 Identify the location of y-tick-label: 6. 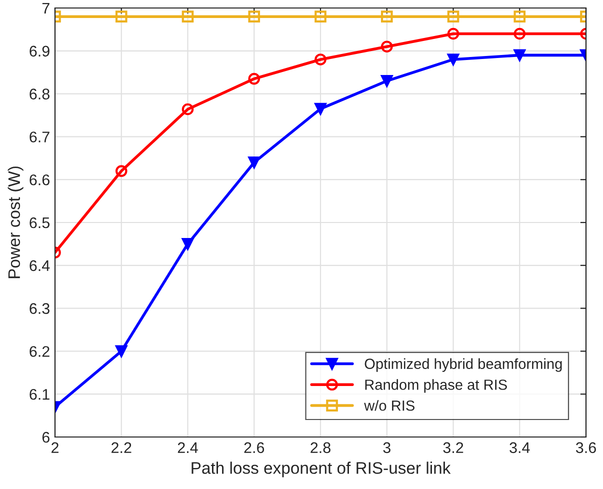
(46, 437).